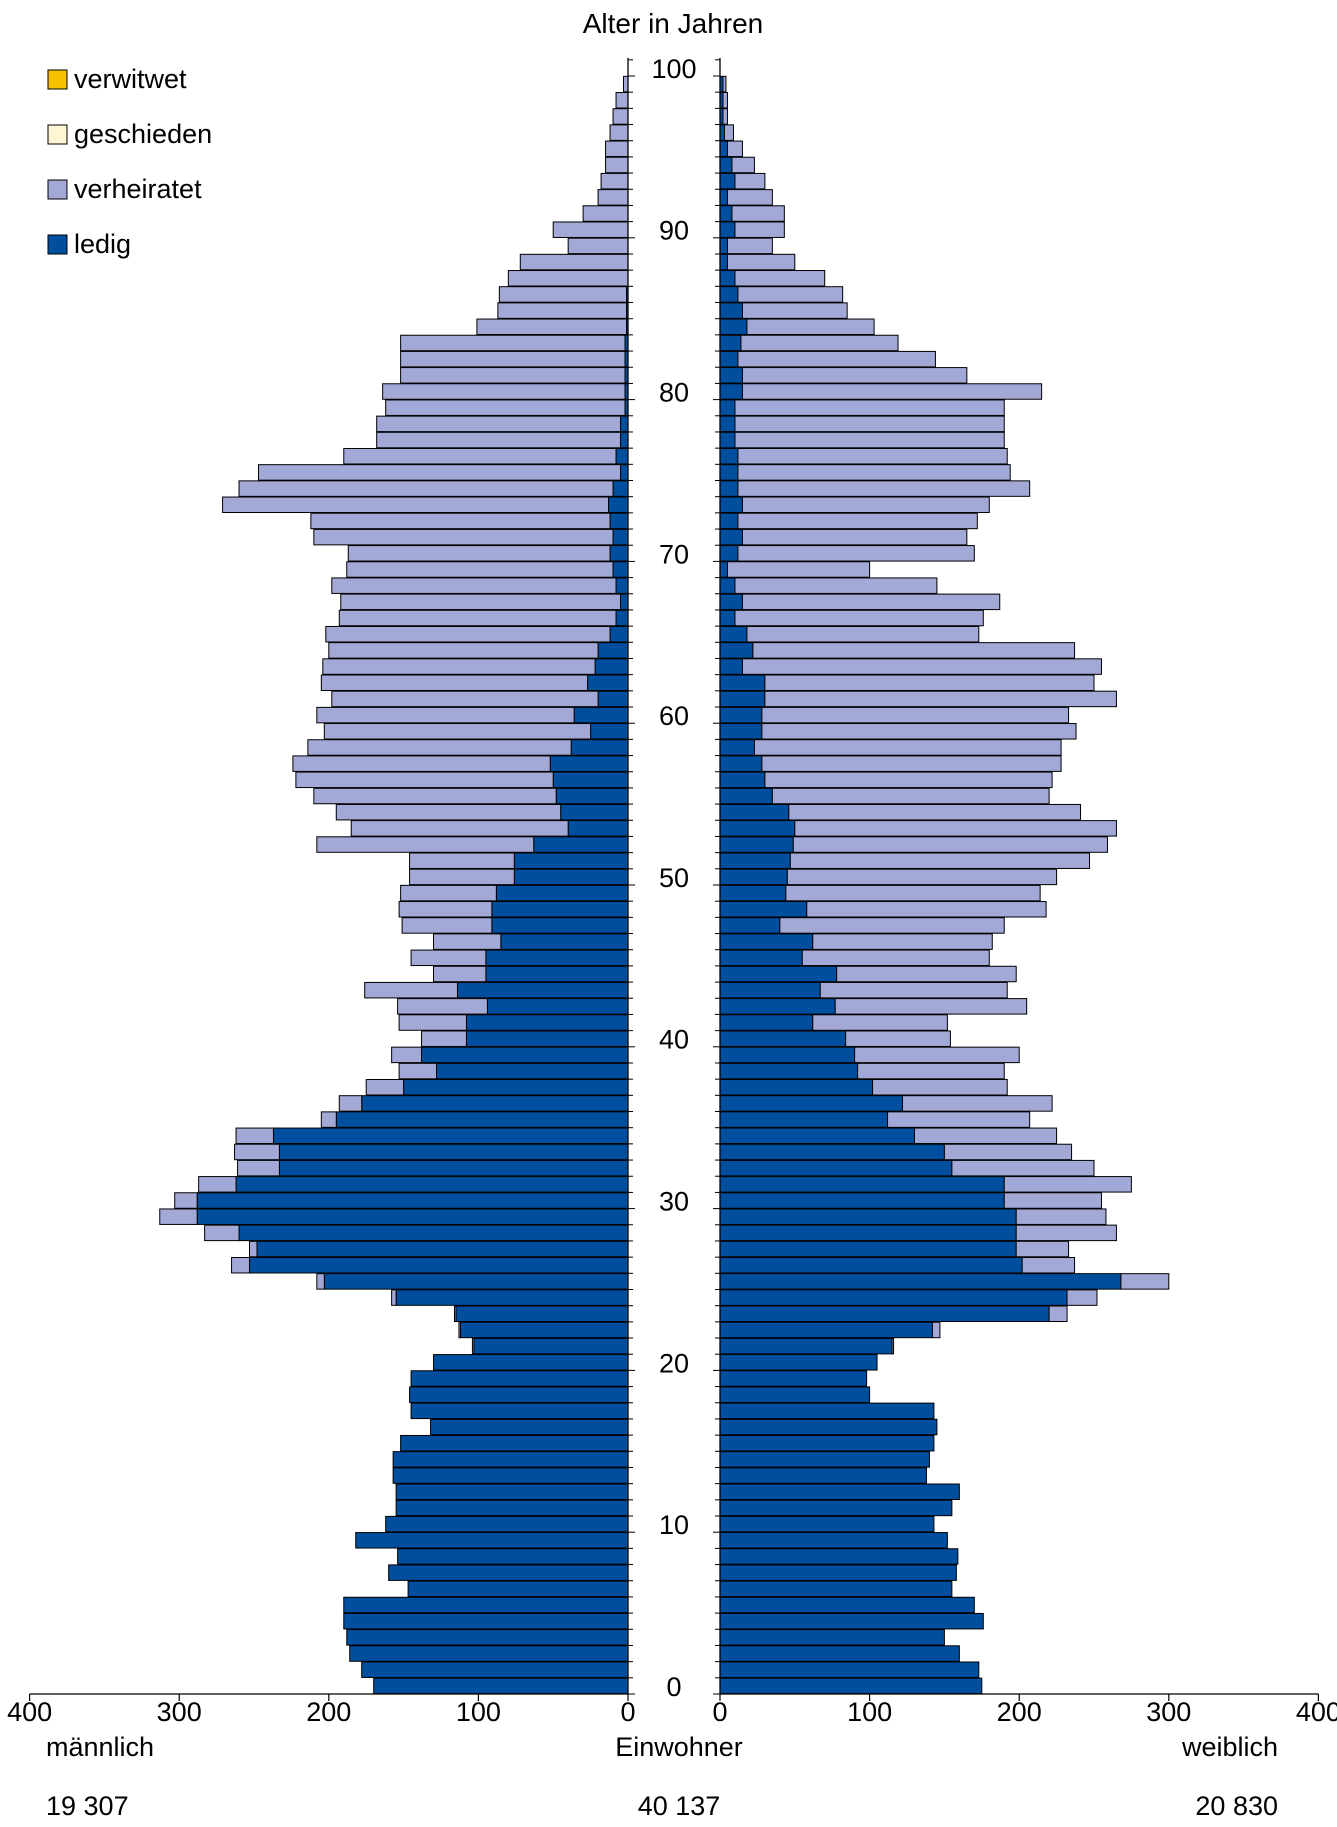 Image resolution: width=1337 pixels, height=1827 pixels. I want to click on age-tick-label: 50, so click(674, 878).